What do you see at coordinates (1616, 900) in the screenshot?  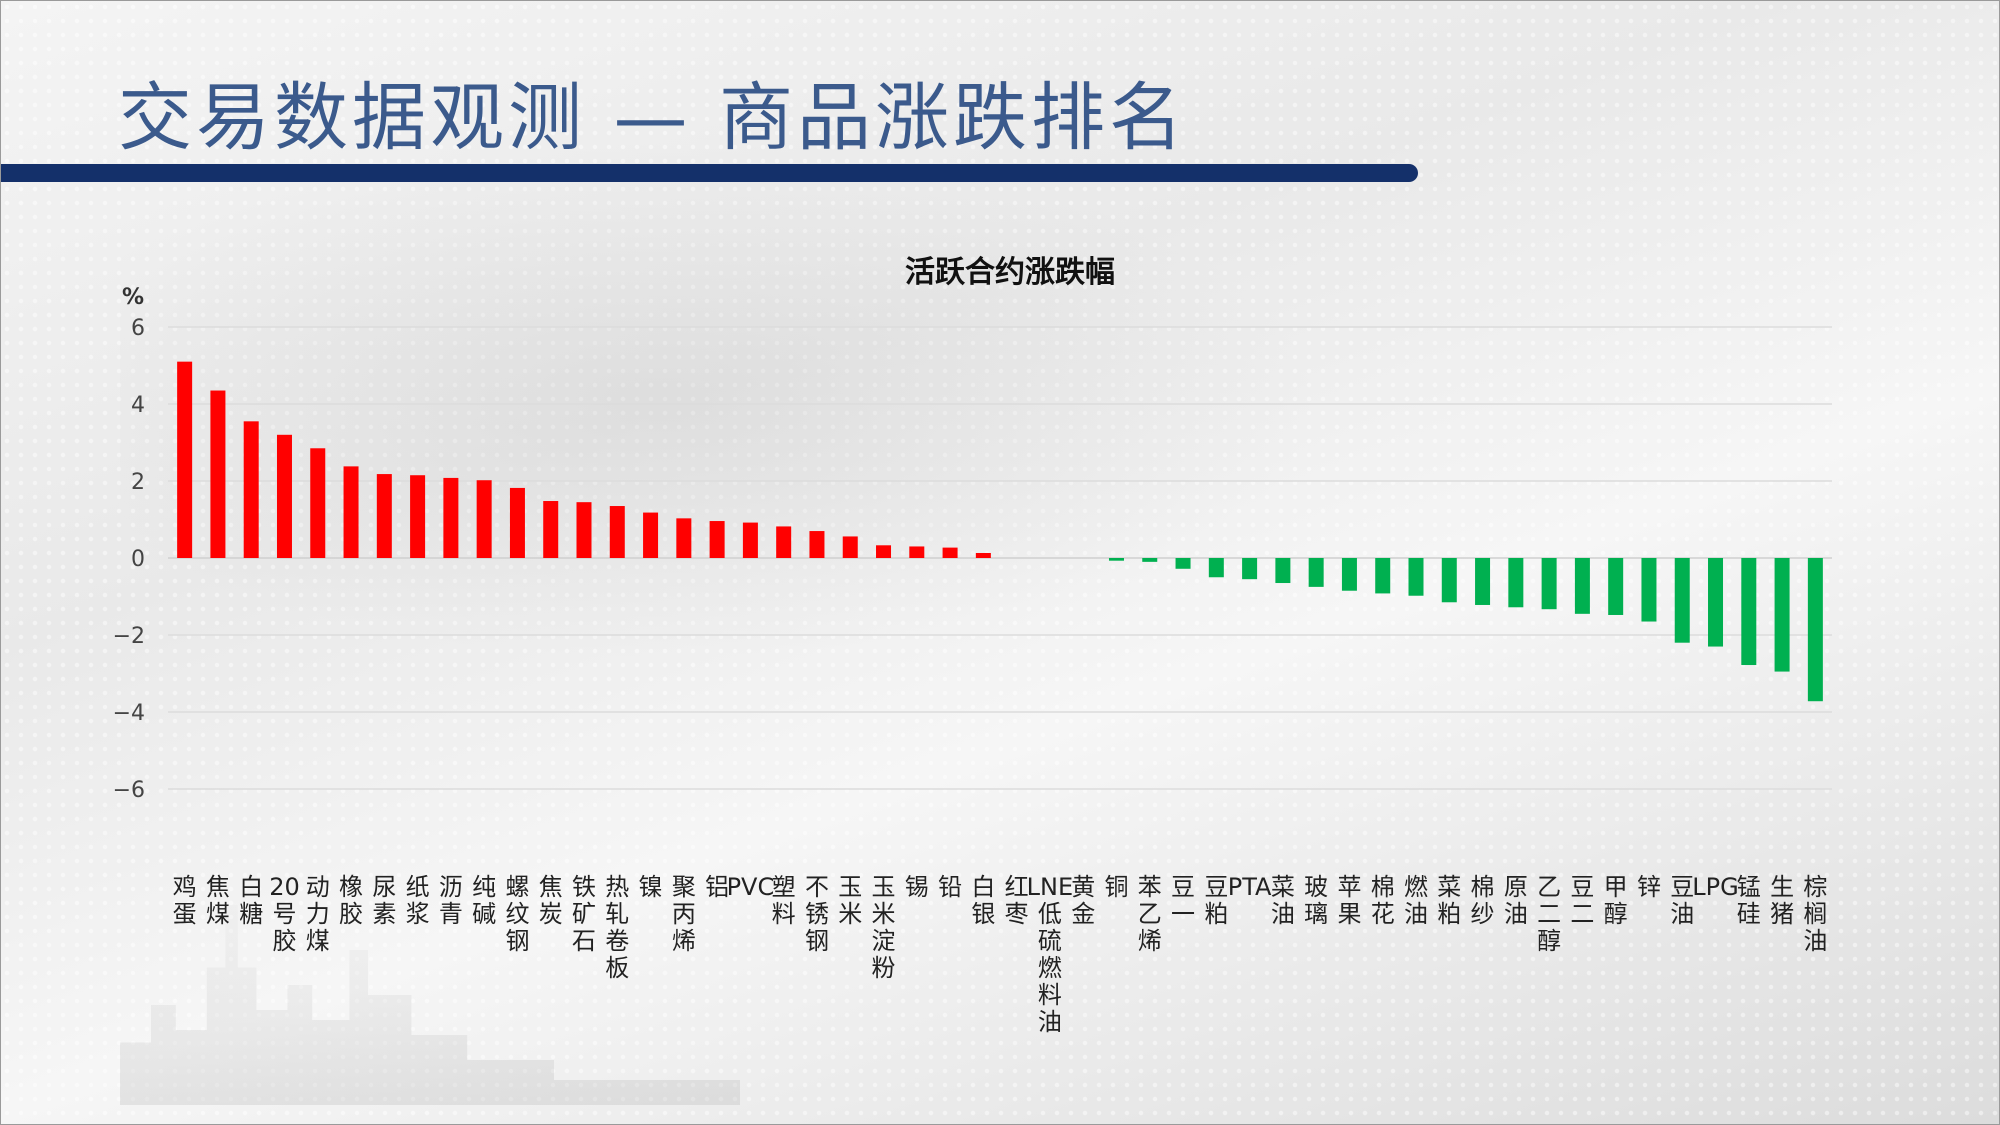 I see `x-tick-label: 甲醇` at bounding box center [1616, 900].